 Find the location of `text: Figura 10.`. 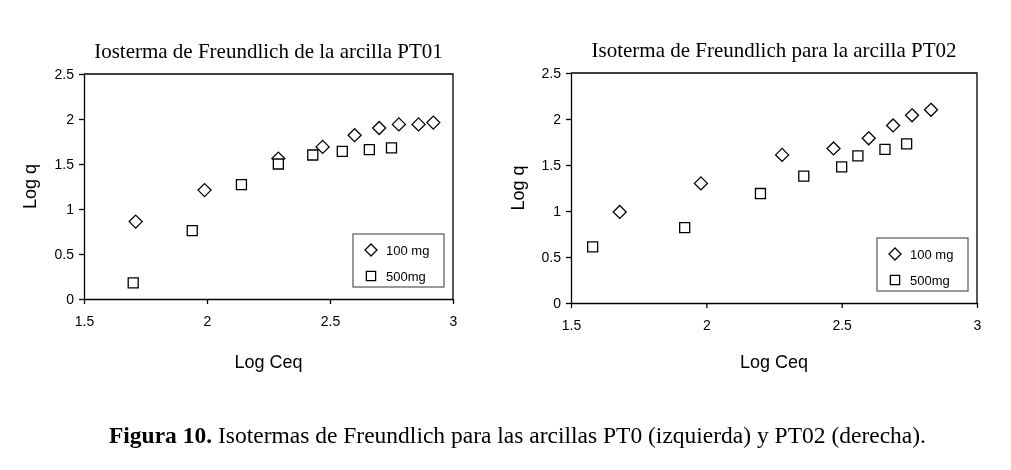

text: Figura 10. is located at coordinates (160, 435).